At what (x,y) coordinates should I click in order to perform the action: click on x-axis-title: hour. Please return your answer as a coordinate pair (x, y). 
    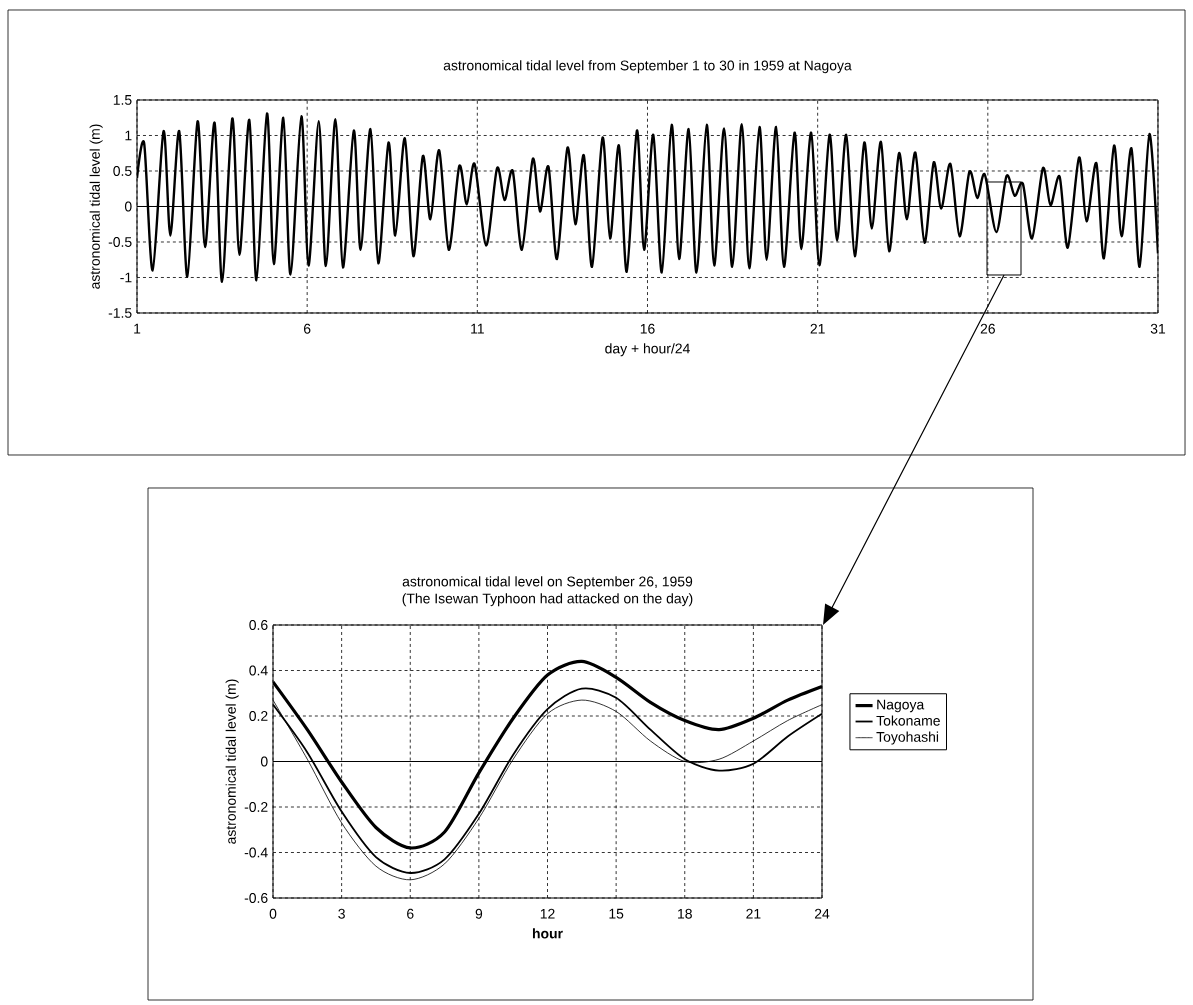
    Looking at the image, I should click on (547, 933).